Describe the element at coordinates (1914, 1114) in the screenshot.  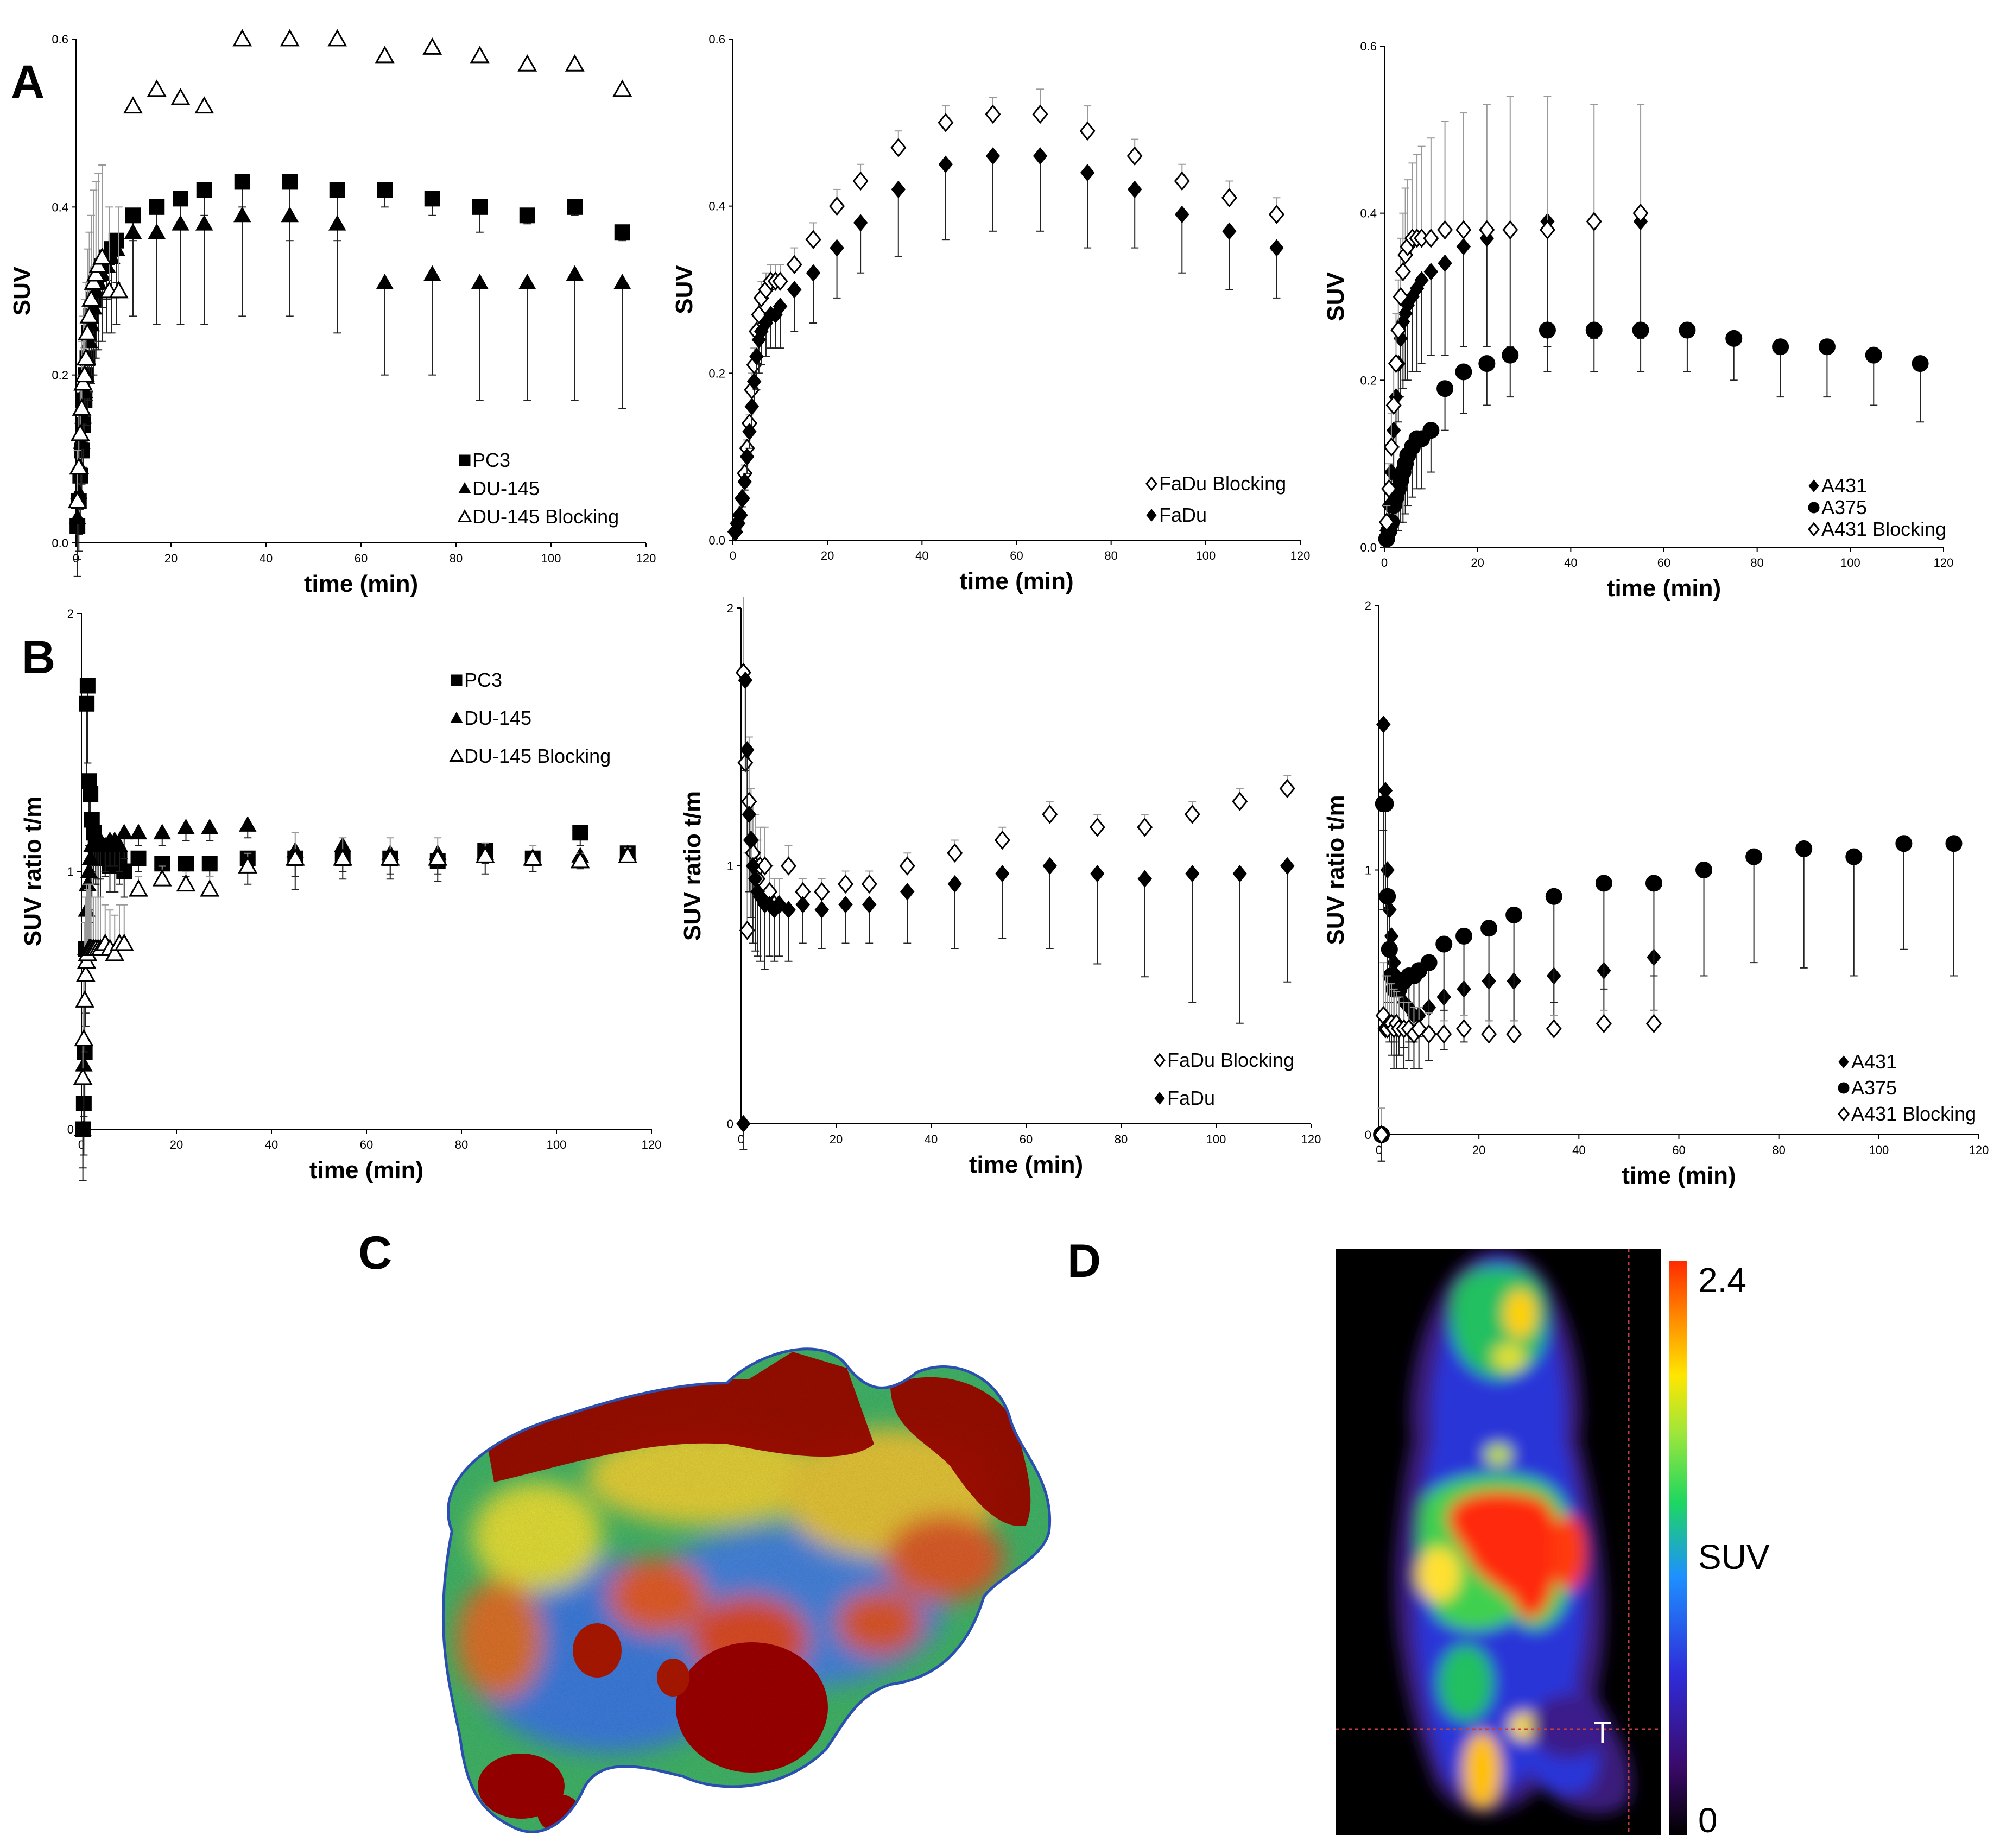
I see `legend-entry: A431 Blocking` at that location.